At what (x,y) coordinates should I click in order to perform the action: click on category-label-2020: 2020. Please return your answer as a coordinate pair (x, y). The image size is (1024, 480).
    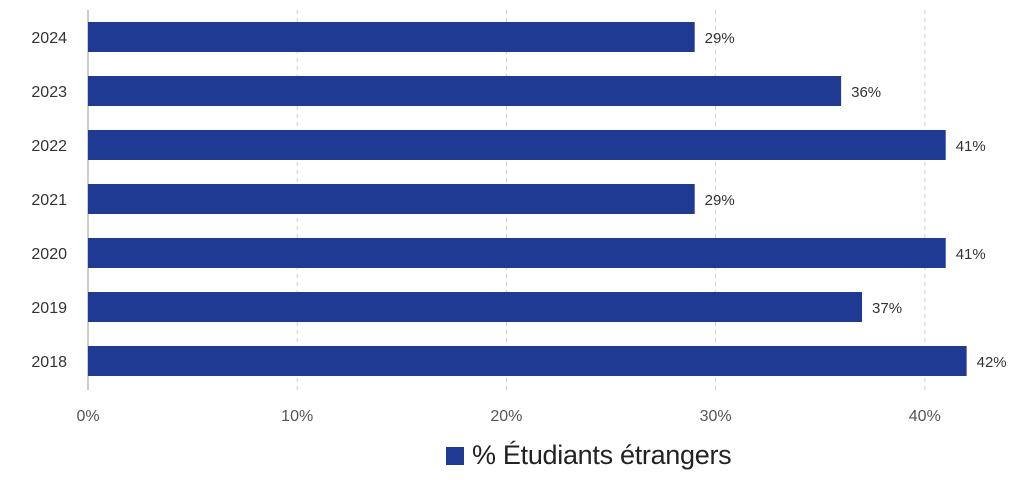
    Looking at the image, I should click on (49, 254).